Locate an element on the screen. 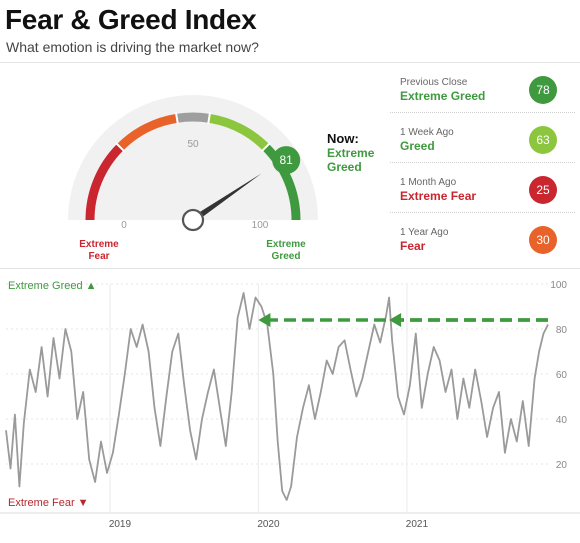 The height and width of the screenshot is (543, 580). y-tick-label: 100 is located at coordinates (558, 285).